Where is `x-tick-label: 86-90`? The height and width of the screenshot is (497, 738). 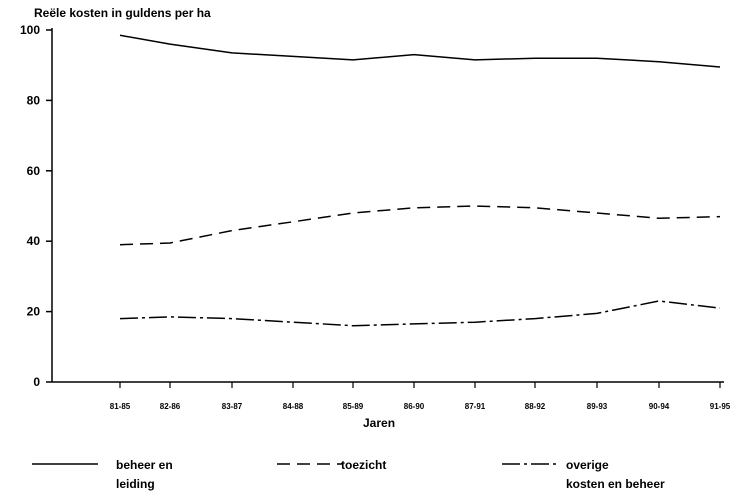 x-tick-label: 86-90 is located at coordinates (414, 406).